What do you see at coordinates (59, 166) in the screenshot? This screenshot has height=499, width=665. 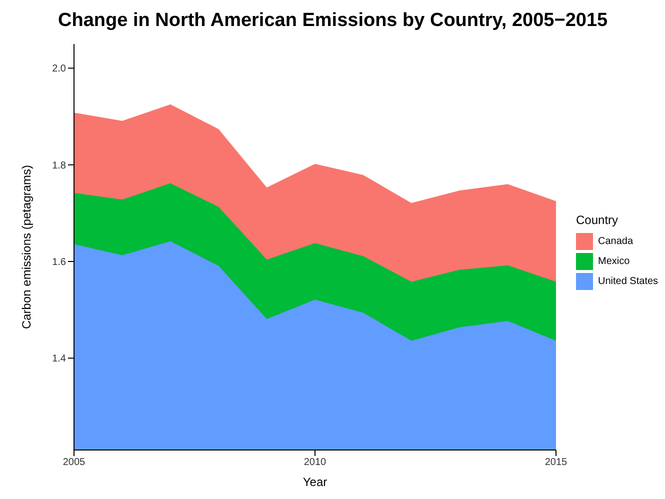 I see `y-tick-label: 1.8` at bounding box center [59, 166].